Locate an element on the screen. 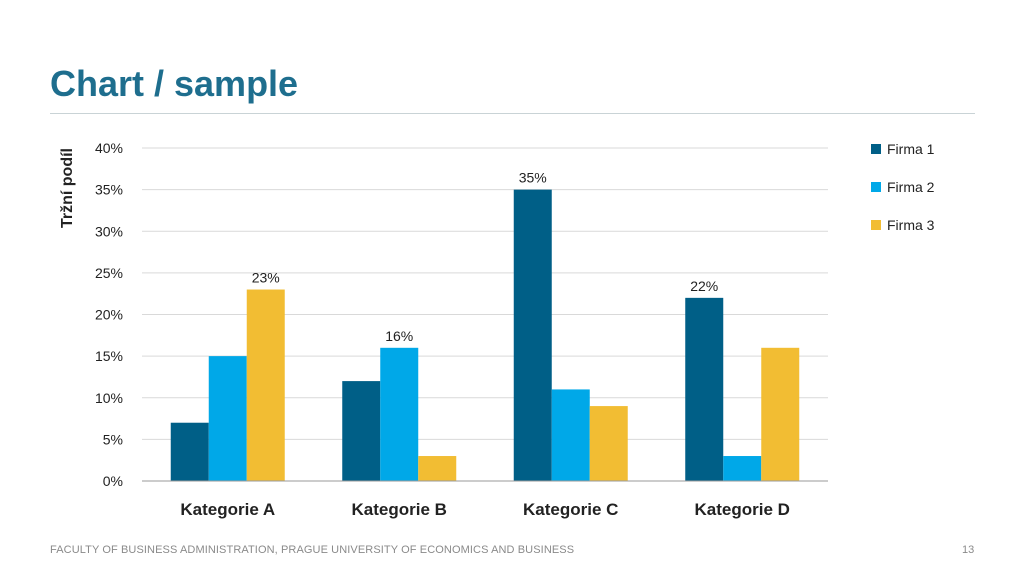 Image resolution: width=1024 pixels, height=576 pixels. y-axis-title: Tržní podíl is located at coordinates (67, 188).